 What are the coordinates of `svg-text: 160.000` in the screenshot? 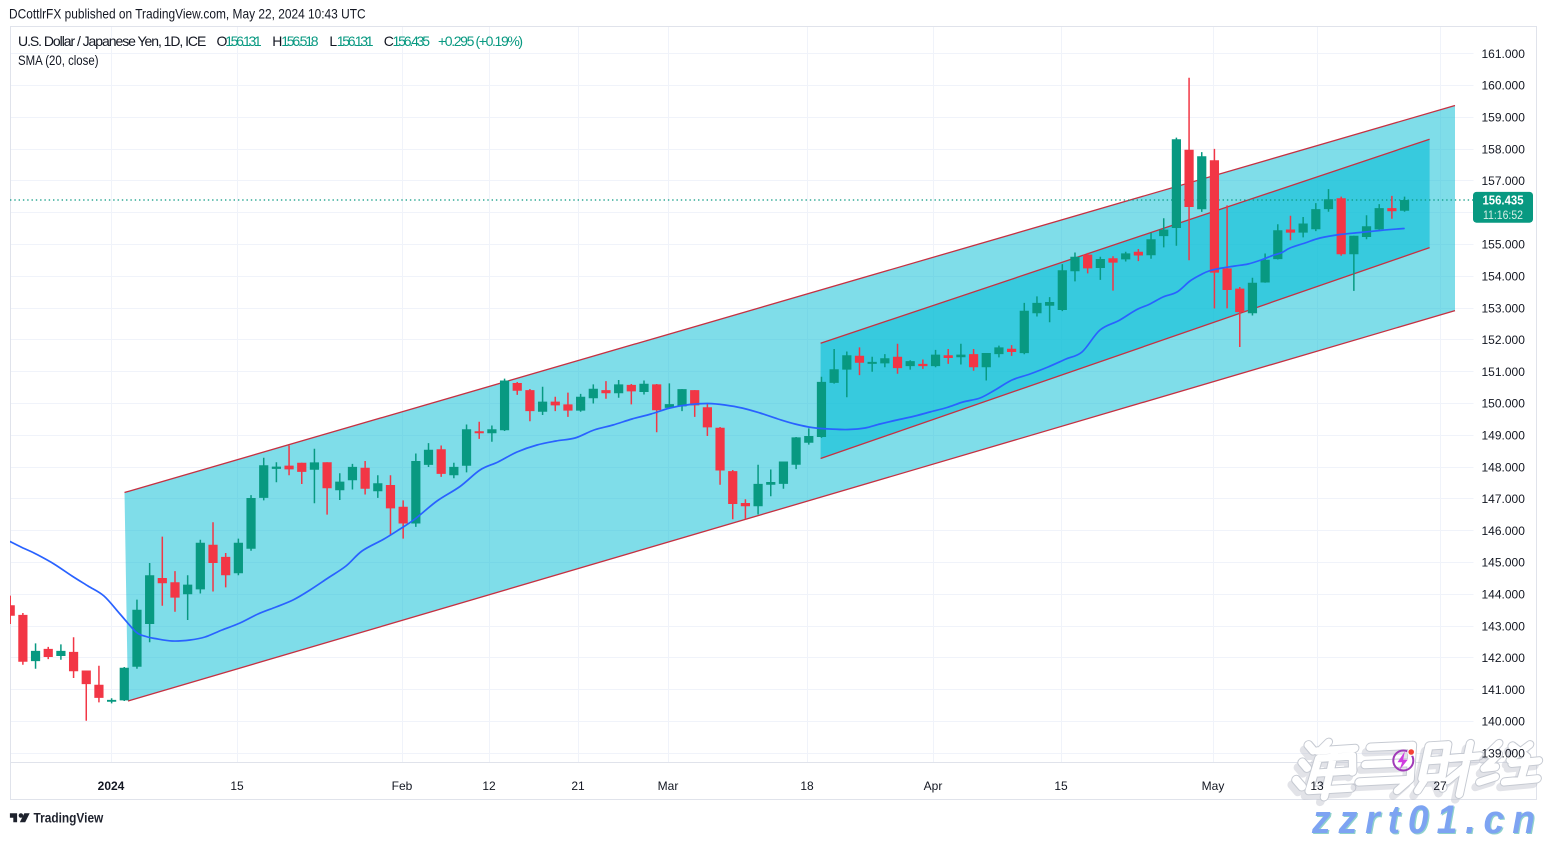 It's located at (1504, 86).